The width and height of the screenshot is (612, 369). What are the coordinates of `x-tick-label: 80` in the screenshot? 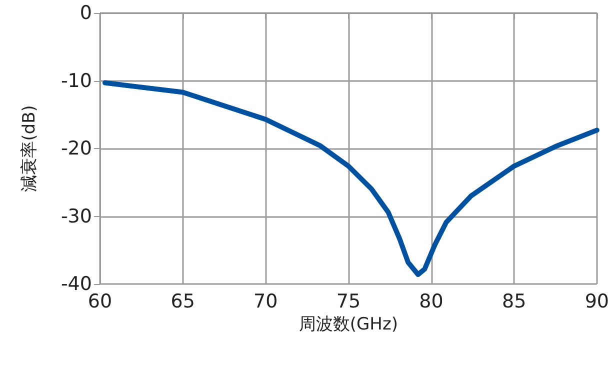 It's located at (431, 301).